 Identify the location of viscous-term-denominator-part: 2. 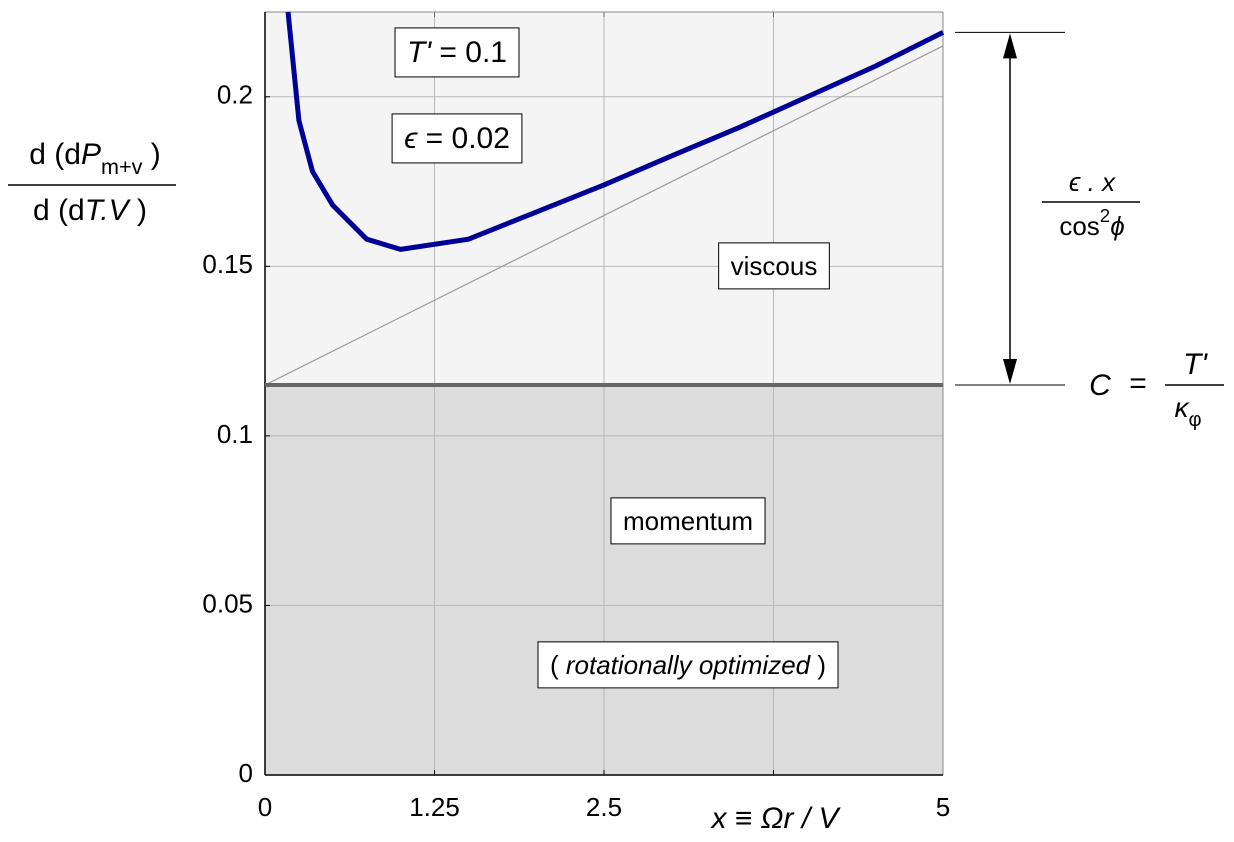
(1105, 215).